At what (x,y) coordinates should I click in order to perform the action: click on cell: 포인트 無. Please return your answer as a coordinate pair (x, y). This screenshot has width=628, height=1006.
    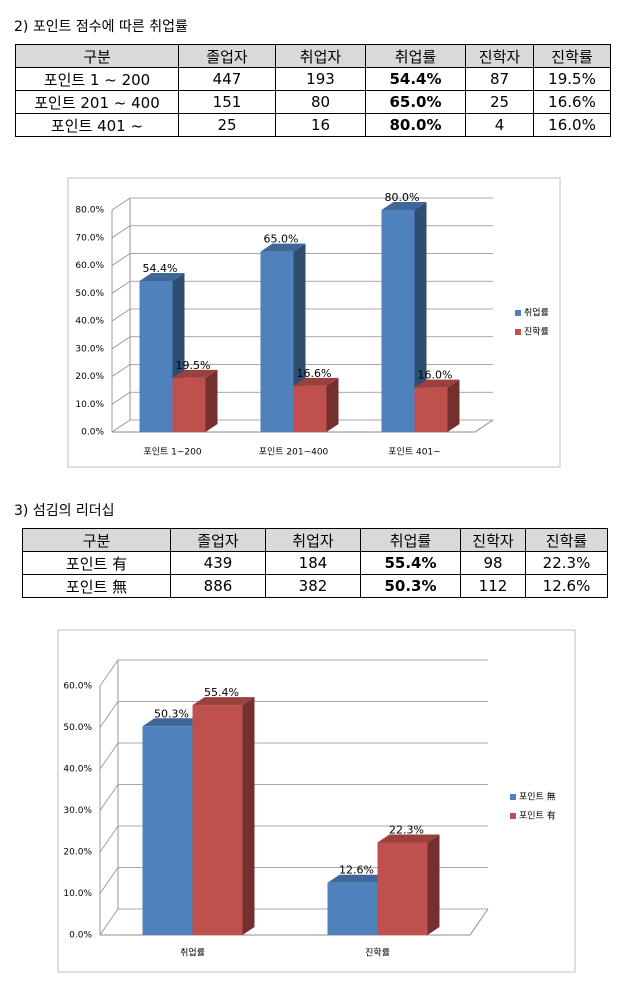
    Looking at the image, I should click on (96, 586).